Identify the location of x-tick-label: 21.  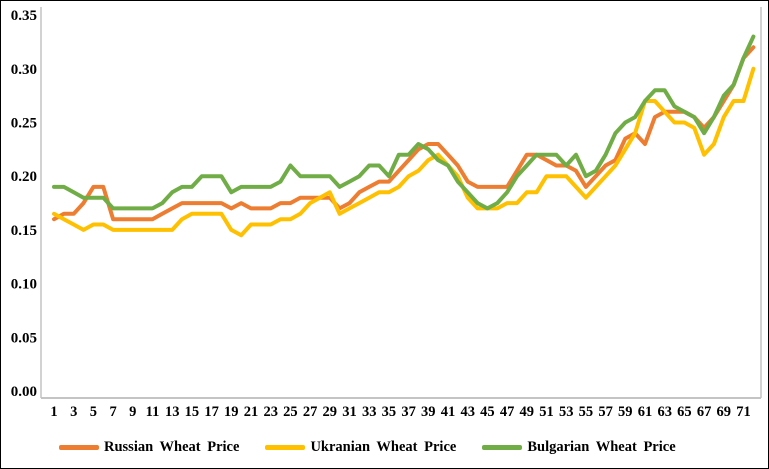
(251, 412).